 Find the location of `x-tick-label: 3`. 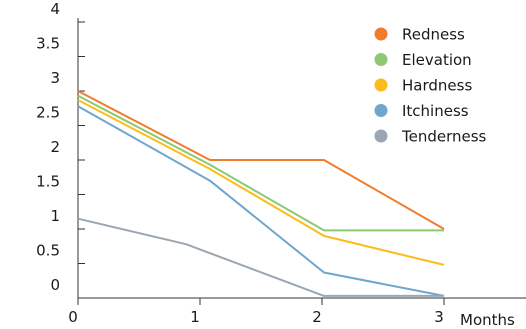

x-tick-label: 3 is located at coordinates (439, 317).